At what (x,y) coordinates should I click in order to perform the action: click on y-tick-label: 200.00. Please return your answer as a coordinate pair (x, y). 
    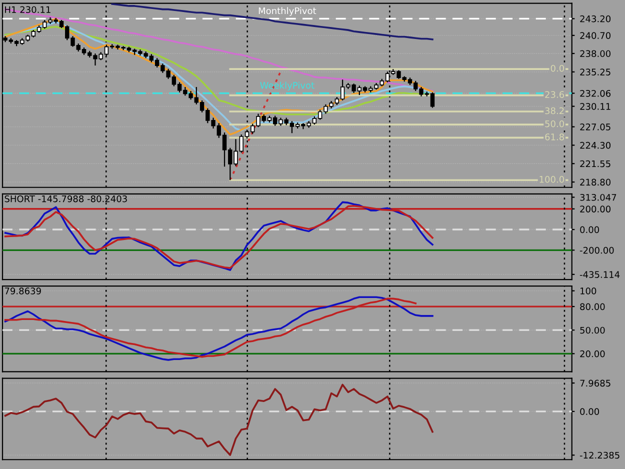
    Looking at the image, I should click on (595, 209).